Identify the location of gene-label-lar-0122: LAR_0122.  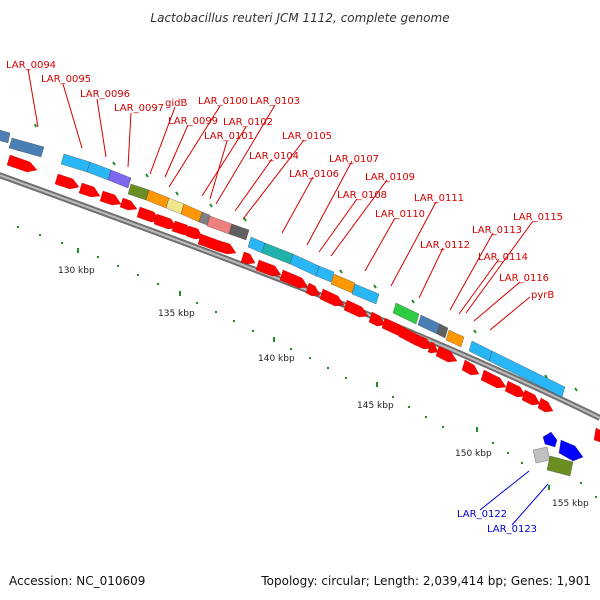
(482, 514).